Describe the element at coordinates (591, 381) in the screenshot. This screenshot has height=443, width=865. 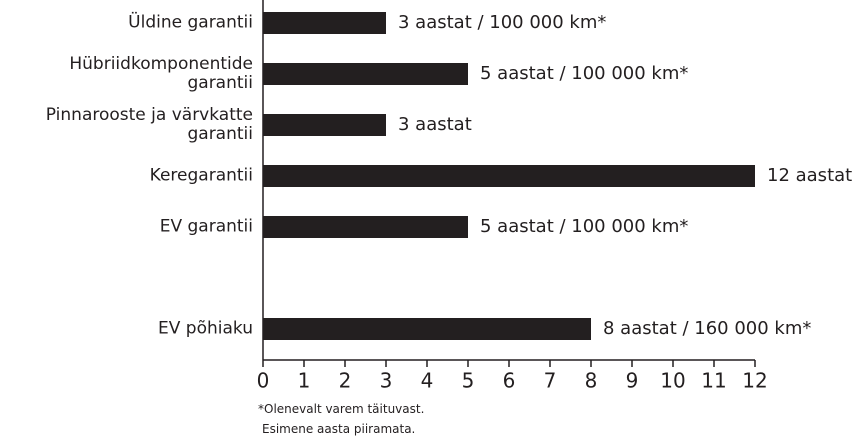
I see `x-tick-label: 8` at that location.